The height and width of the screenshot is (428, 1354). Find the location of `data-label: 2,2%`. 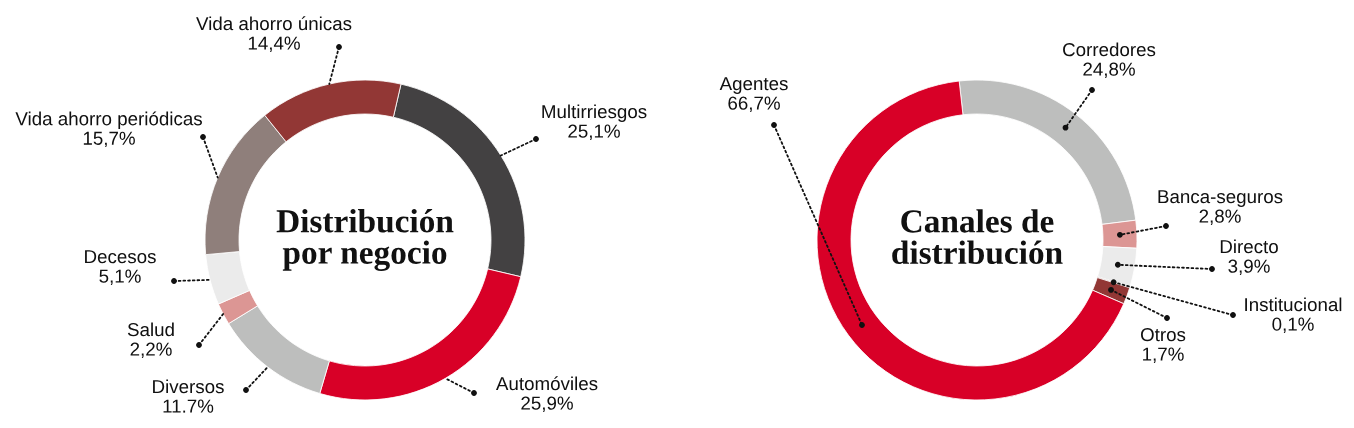

data-label: 2,2% is located at coordinates (151, 350).